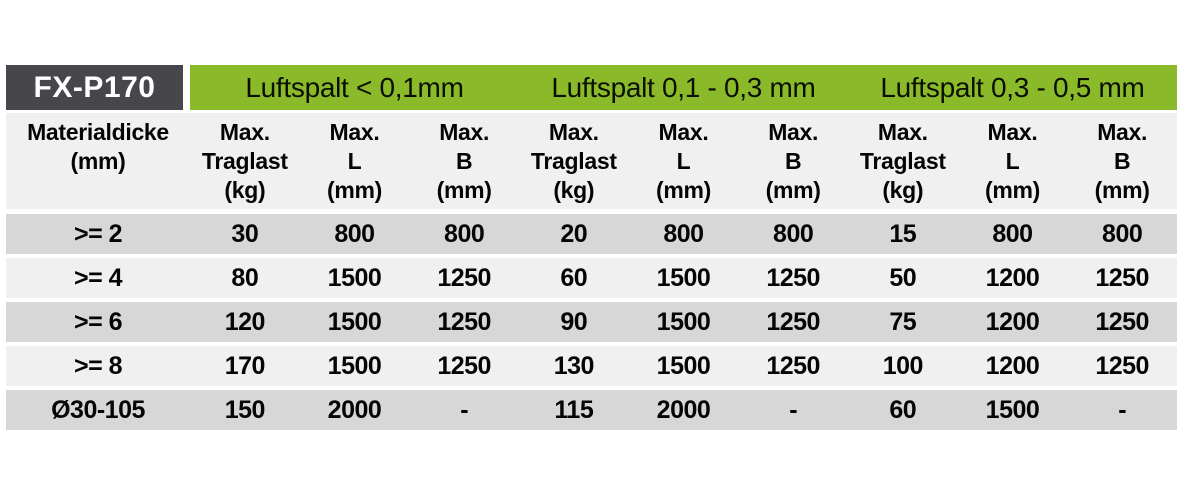 This screenshot has height=500, width=1200. What do you see at coordinates (98, 234) in the screenshot?
I see `material-cell: >= 2` at bounding box center [98, 234].